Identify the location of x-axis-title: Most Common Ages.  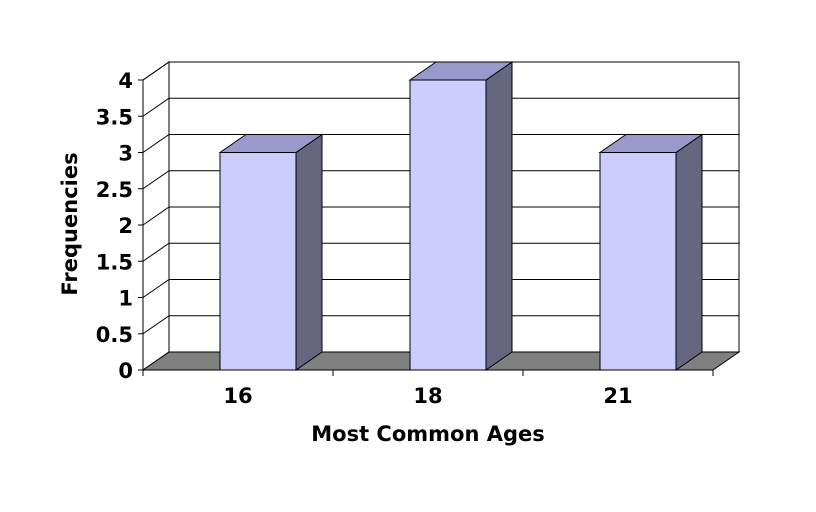
(428, 434).